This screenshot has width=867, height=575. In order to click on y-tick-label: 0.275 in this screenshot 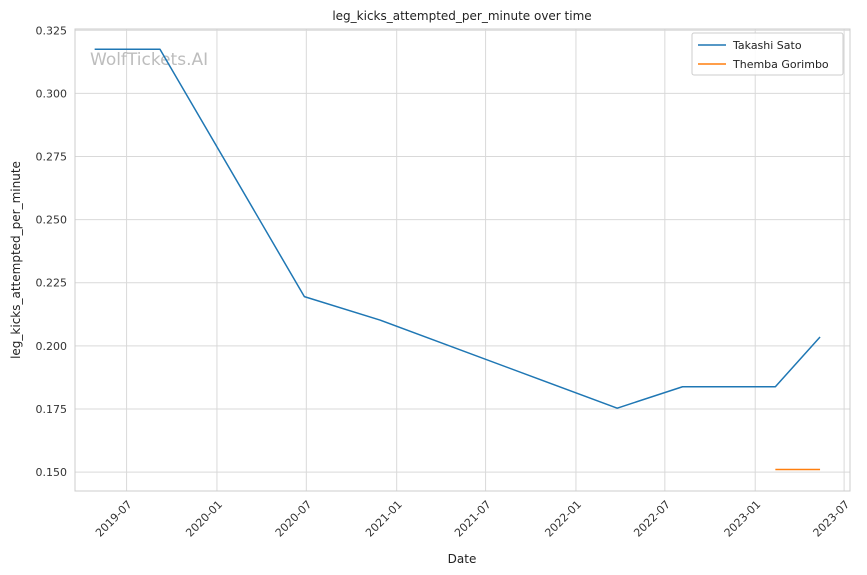, I will do `click(52, 156)`.